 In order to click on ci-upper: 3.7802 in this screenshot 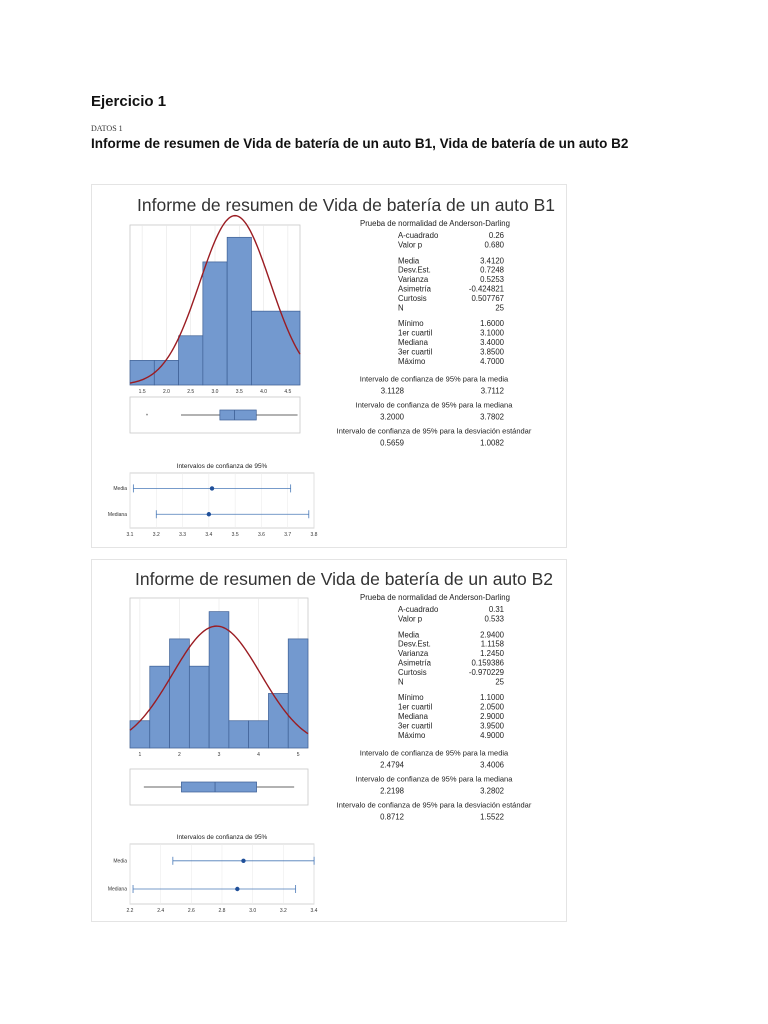, I will do `click(492, 417)`.